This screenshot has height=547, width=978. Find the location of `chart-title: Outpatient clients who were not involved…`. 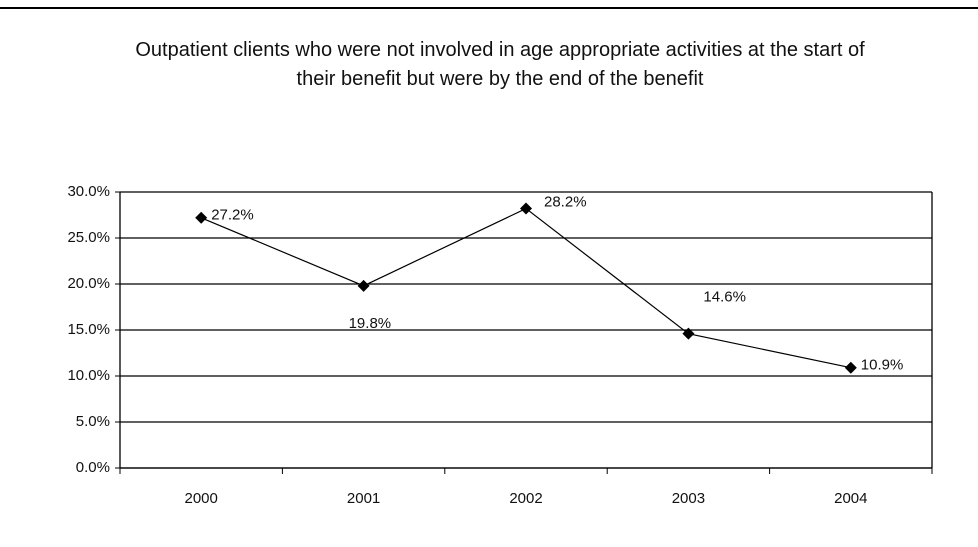

chart-title: Outpatient clients who were not involved… is located at coordinates (500, 64).